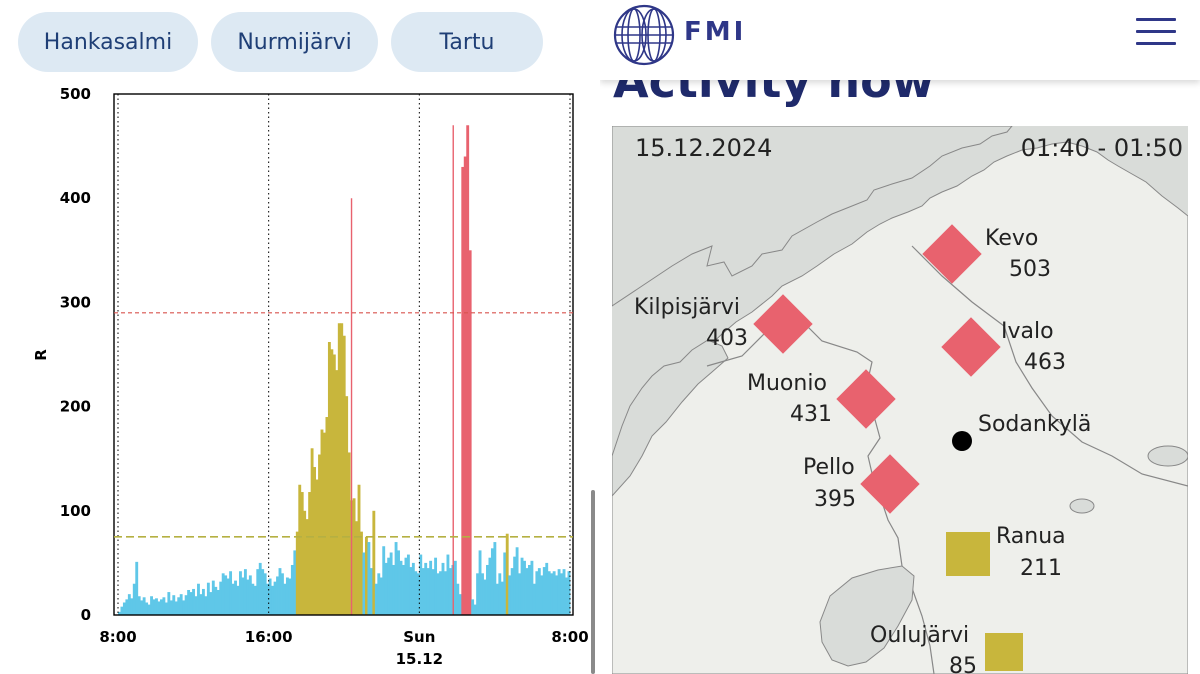 The image size is (1200, 674). Describe the element at coordinates (419, 659) in the screenshot. I see `x-tick-sublabel: 15.12` at that location.